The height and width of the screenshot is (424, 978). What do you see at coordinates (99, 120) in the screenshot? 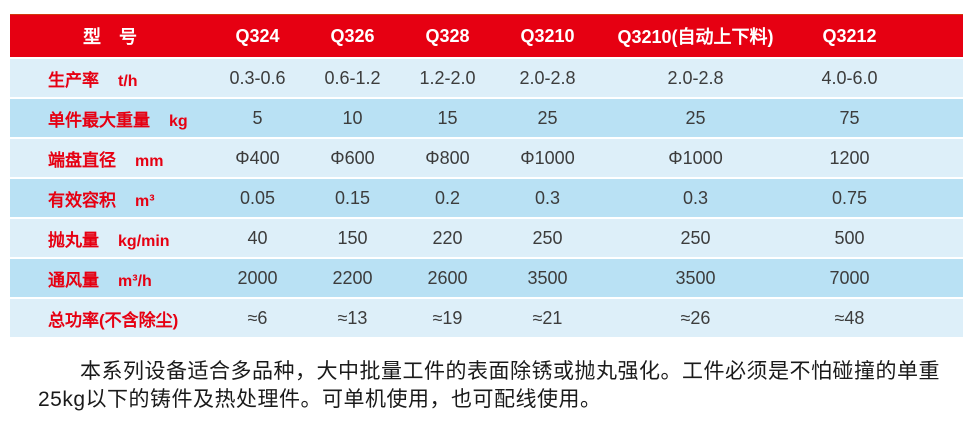
I see `row-label: 单件最大重量` at bounding box center [99, 120].